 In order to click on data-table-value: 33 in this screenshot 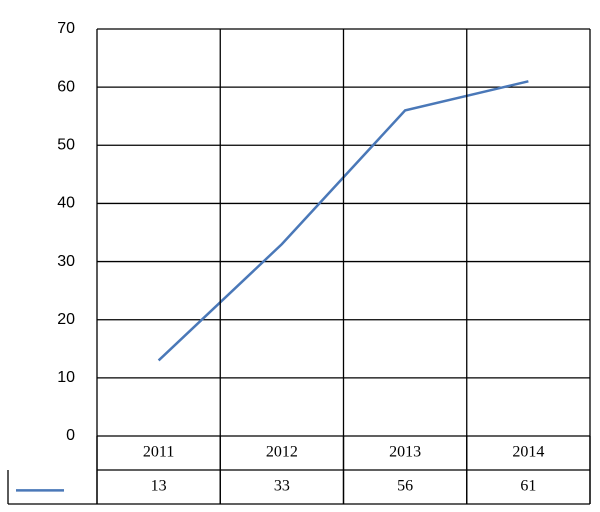, I will do `click(282, 486)`.